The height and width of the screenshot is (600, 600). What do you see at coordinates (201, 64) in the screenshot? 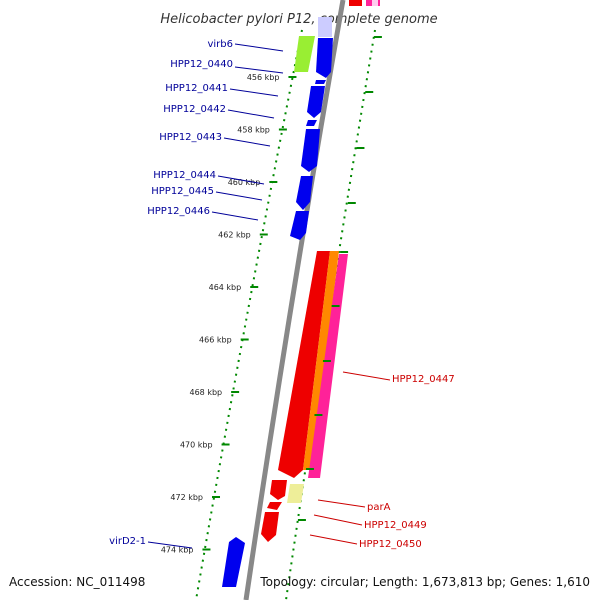
I see `forward-gene-label: HPP12_0440` at bounding box center [201, 64].